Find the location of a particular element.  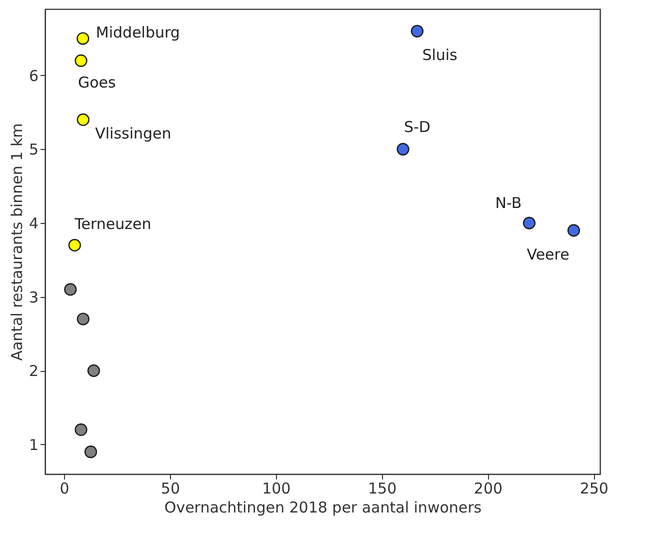

annotation: Middelburg is located at coordinates (138, 33).